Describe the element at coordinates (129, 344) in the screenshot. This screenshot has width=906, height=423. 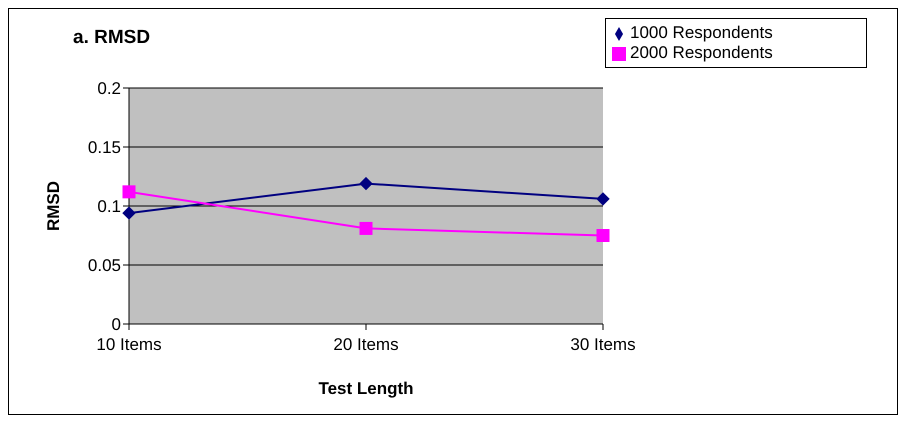
I see `x-tick-label: 10 Items` at that location.